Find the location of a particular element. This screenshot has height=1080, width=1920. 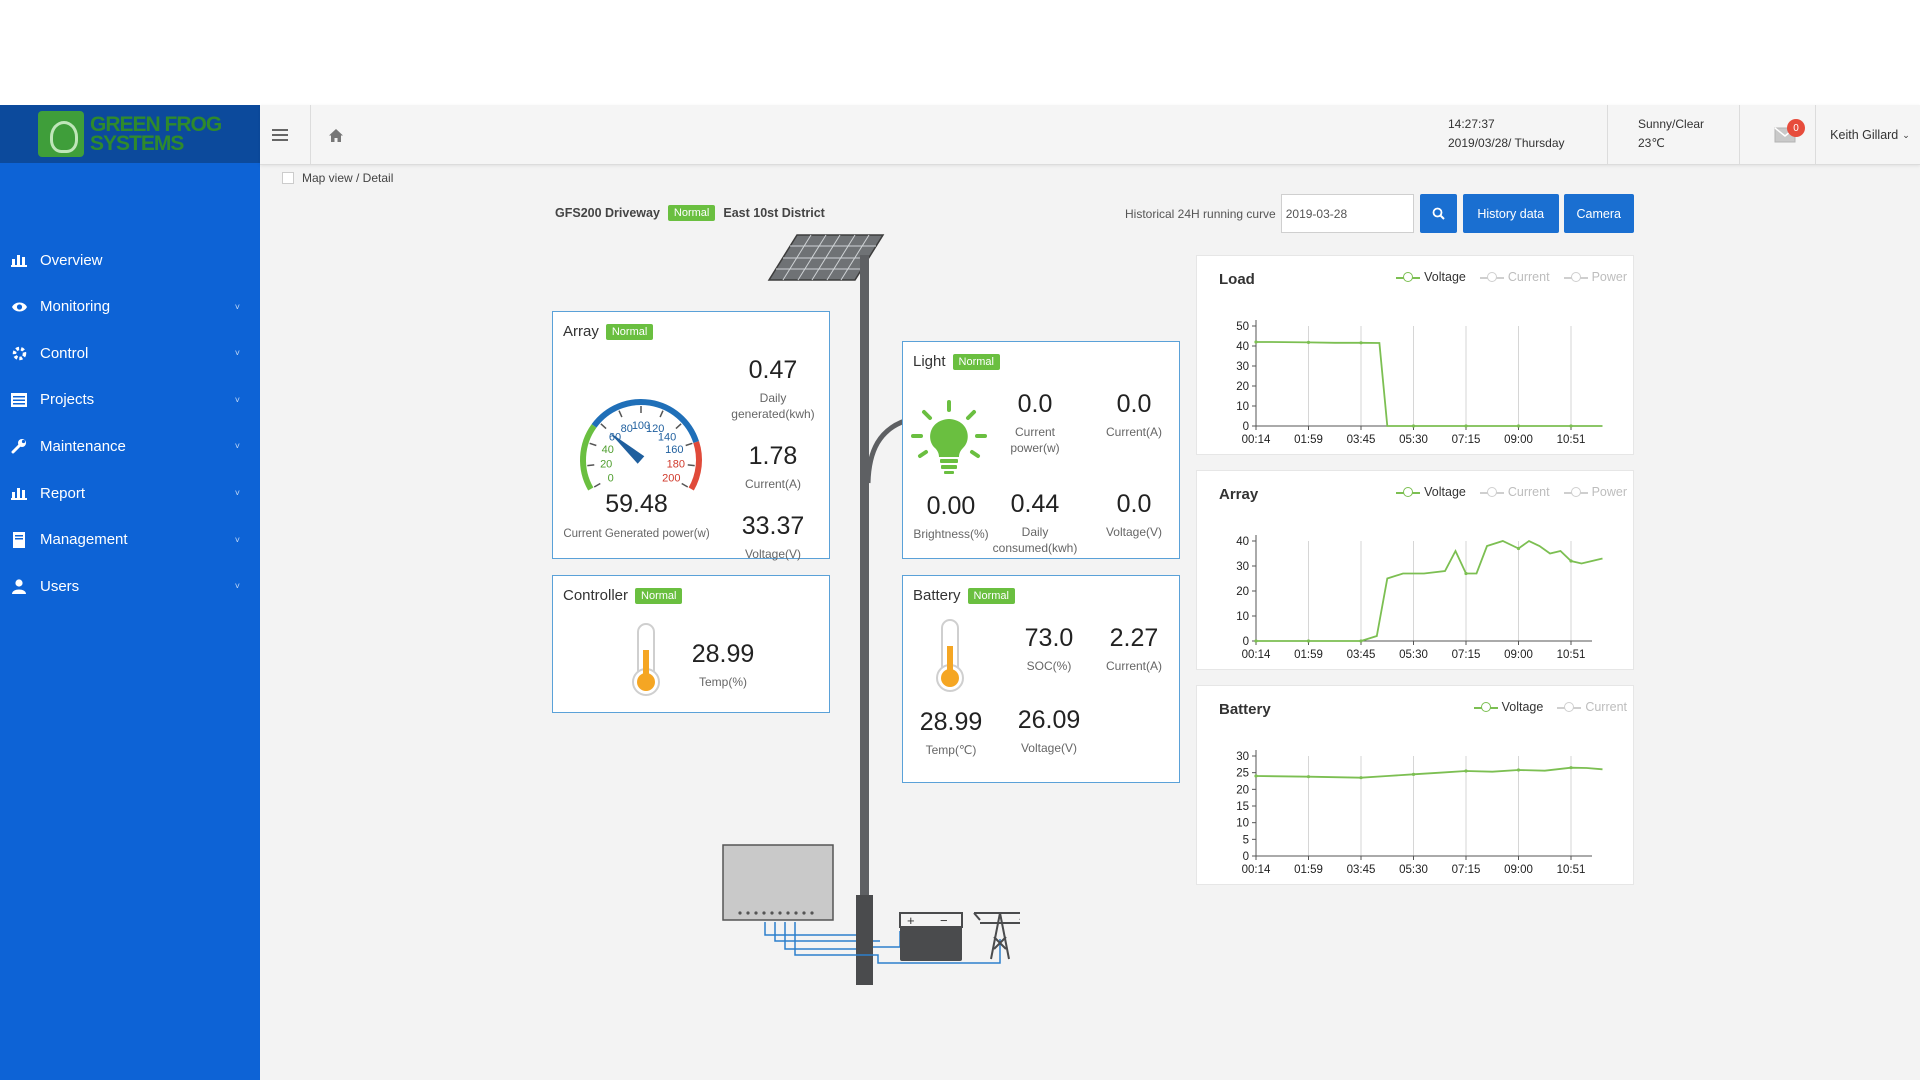

gauge-tick-label: 140 is located at coordinates (667, 438).